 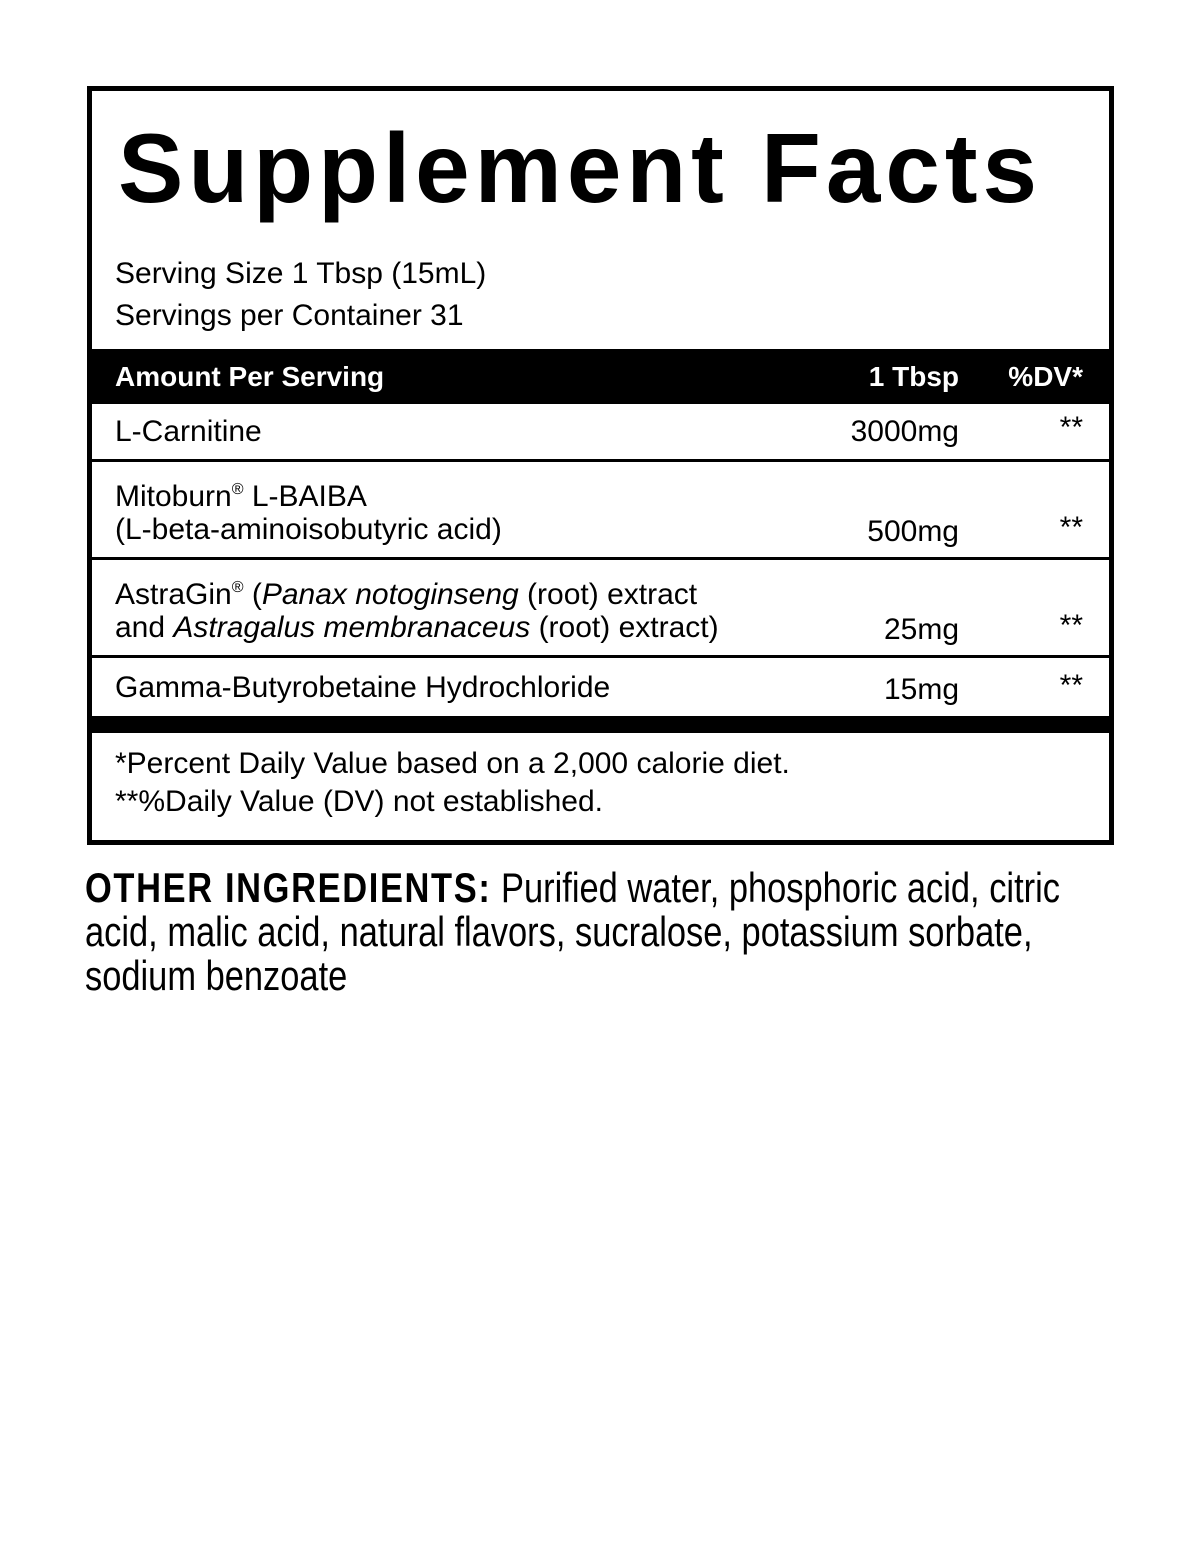 I want to click on panel-title: Supplement Facts, so click(x=580, y=168).